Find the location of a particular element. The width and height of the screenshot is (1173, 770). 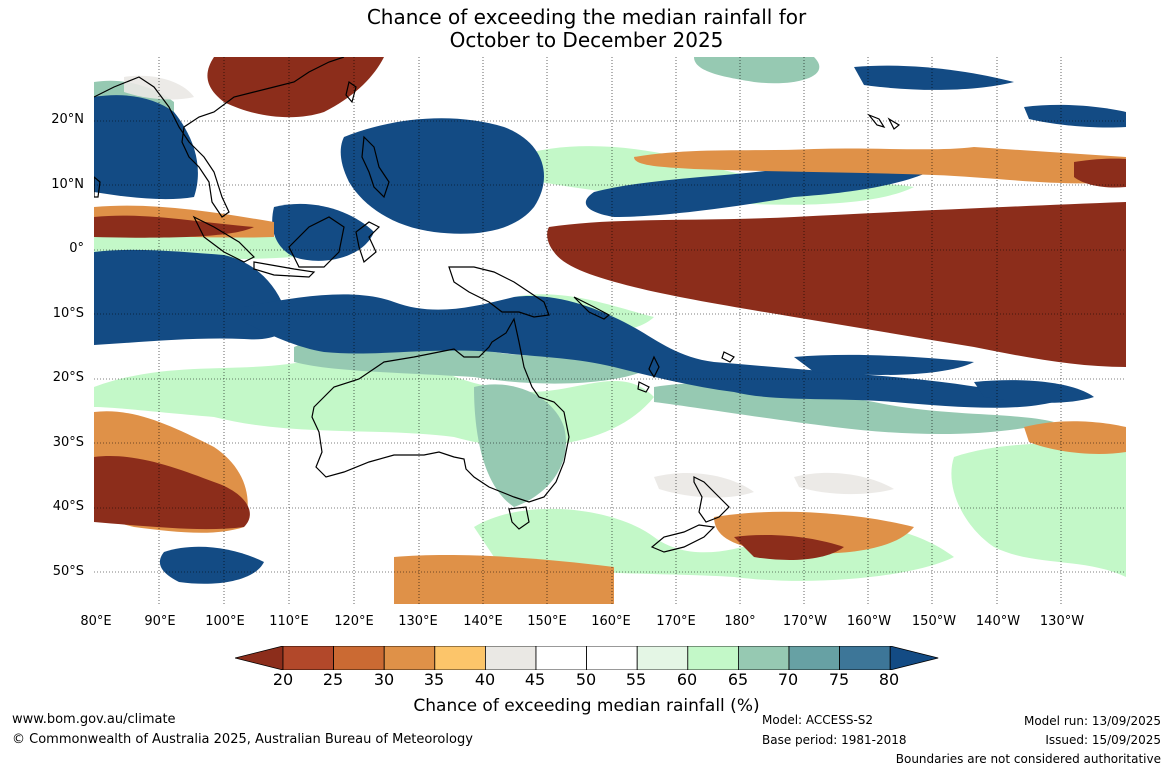

colorbar-tick-45: 45 is located at coordinates (535, 679).